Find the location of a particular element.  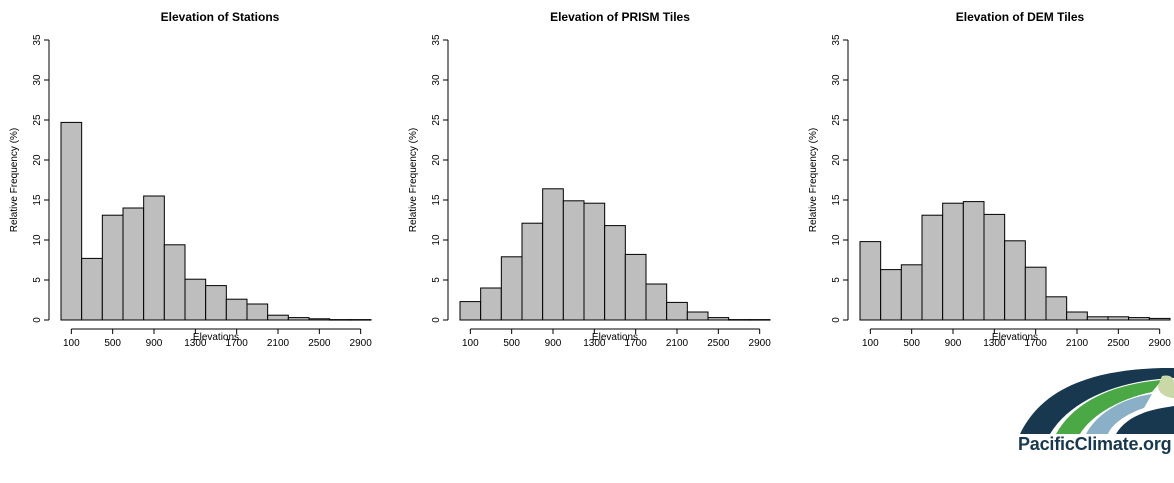

pacific-climate-logo: PacificClimate.org is located at coordinates (1093, 425).